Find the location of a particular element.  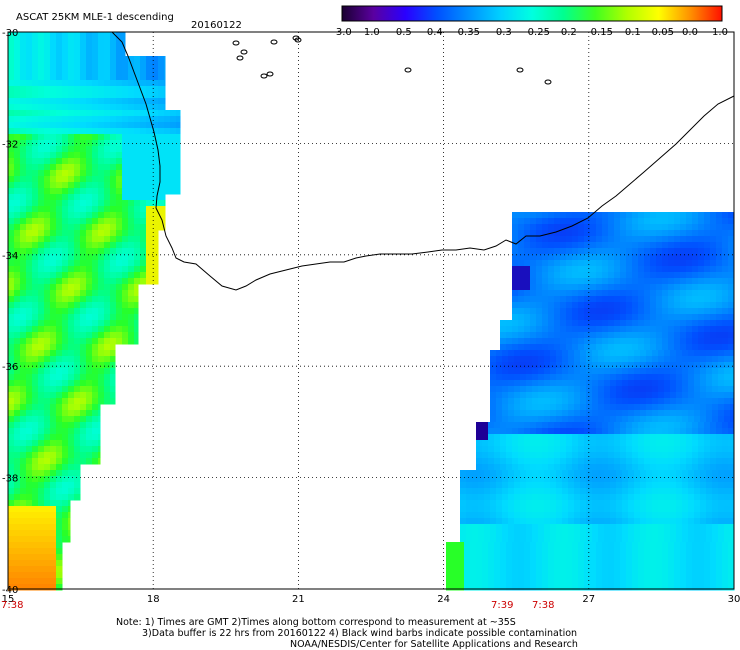

time-label-left: 7:38 is located at coordinates (12, 605).